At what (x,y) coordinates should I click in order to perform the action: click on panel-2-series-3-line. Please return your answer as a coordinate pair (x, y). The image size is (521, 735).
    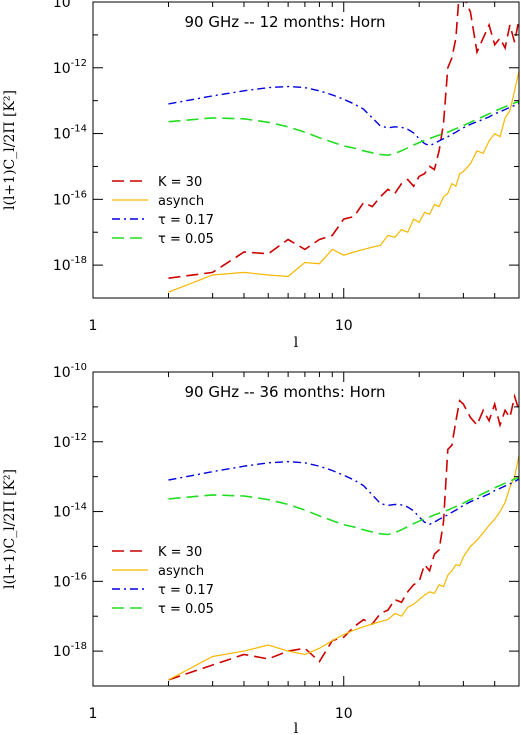
    Looking at the image, I should click on (343, 506).